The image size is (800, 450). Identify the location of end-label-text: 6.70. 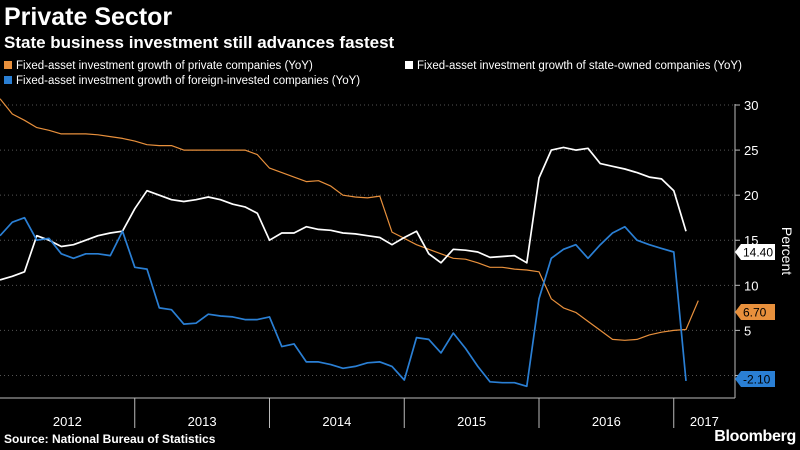
(755, 313).